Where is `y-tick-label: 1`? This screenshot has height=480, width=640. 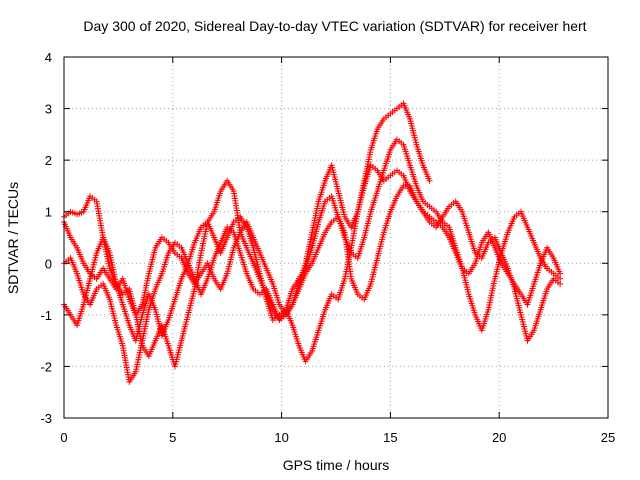 y-tick-label: 1 is located at coordinates (48, 212).